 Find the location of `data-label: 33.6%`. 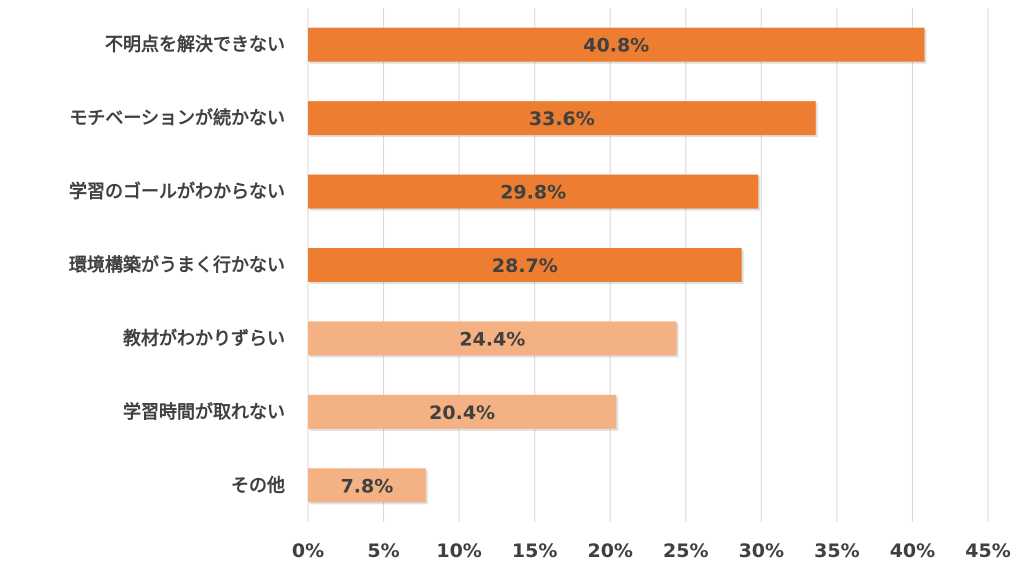

data-label: 33.6% is located at coordinates (562, 119).